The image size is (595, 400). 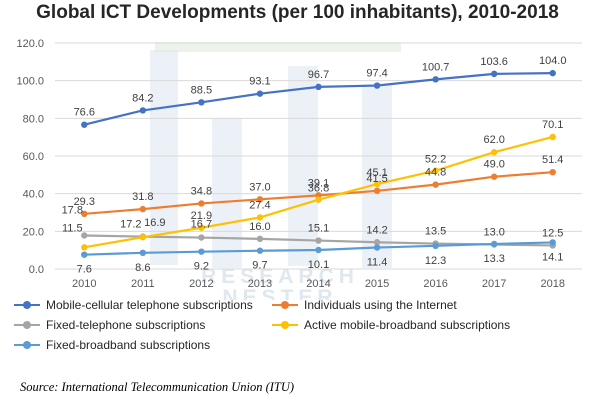 I want to click on x-tick-label: 2013, so click(x=260, y=284).